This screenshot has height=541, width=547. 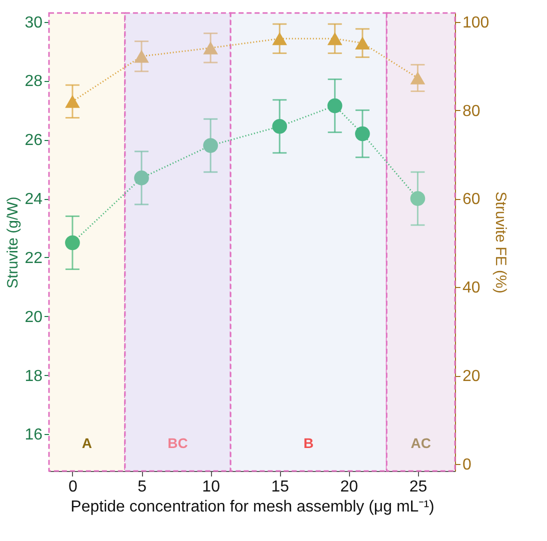 I want to click on x-tick-label: 10, so click(x=211, y=487).